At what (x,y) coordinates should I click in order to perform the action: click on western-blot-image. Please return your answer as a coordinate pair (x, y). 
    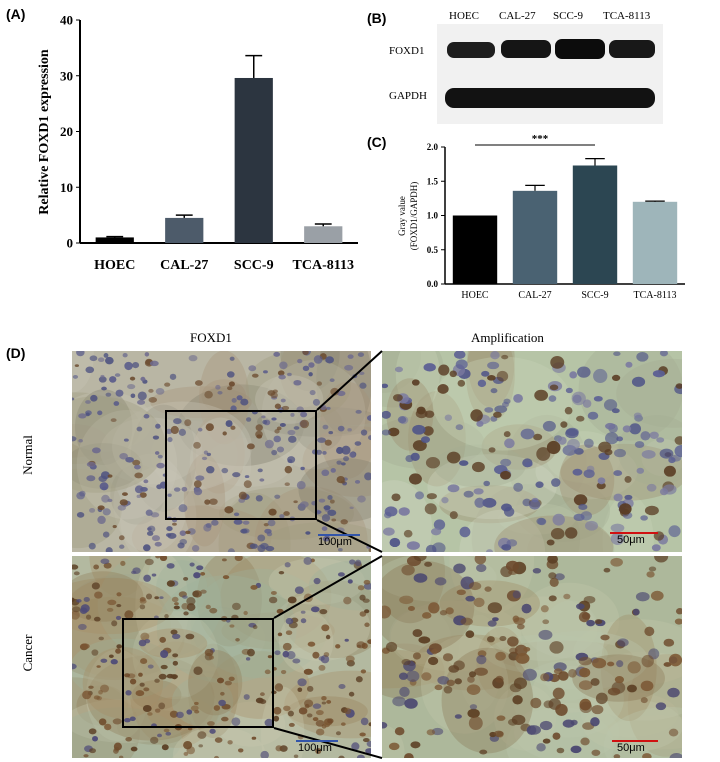
    Looking at the image, I should click on (550, 74).